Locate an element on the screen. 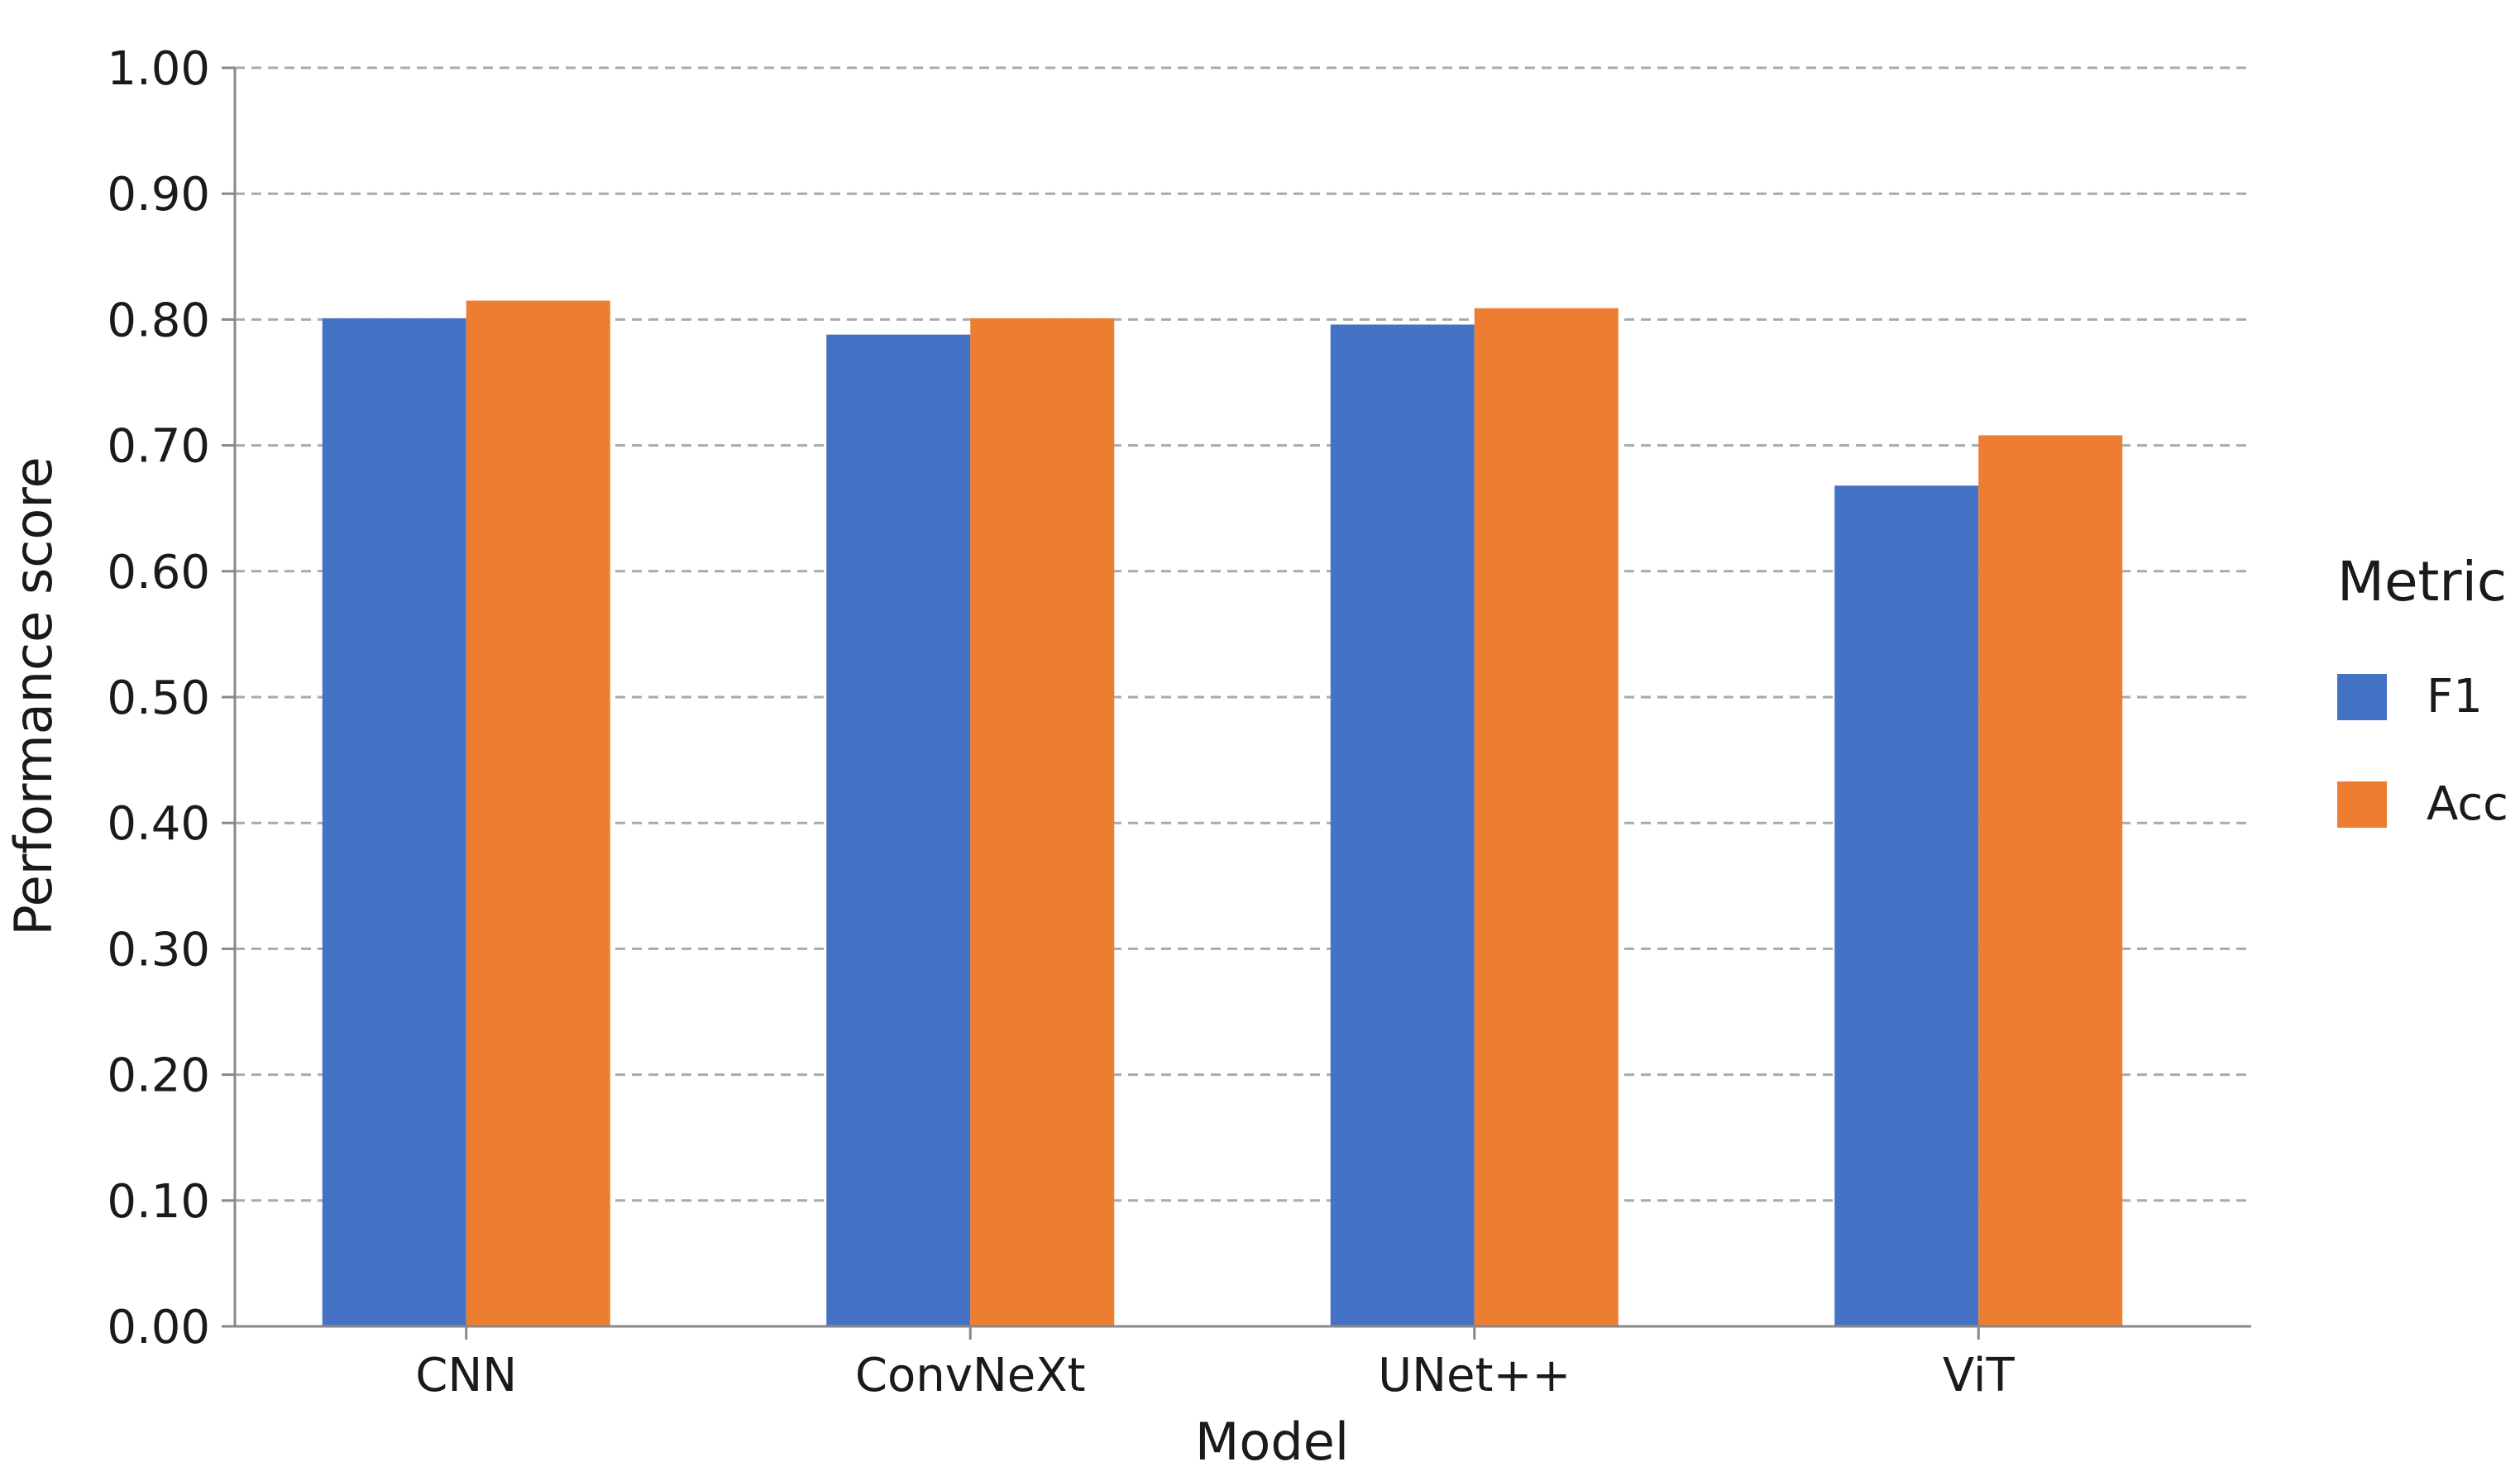  y-tick-label: 0.70 is located at coordinates (158, 447).